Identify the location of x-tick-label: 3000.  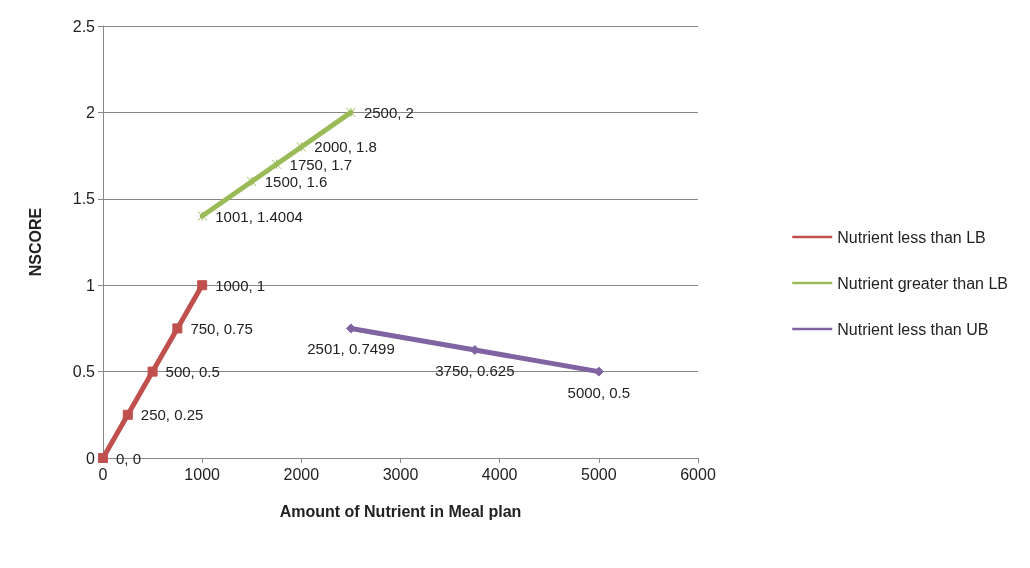
(400, 474).